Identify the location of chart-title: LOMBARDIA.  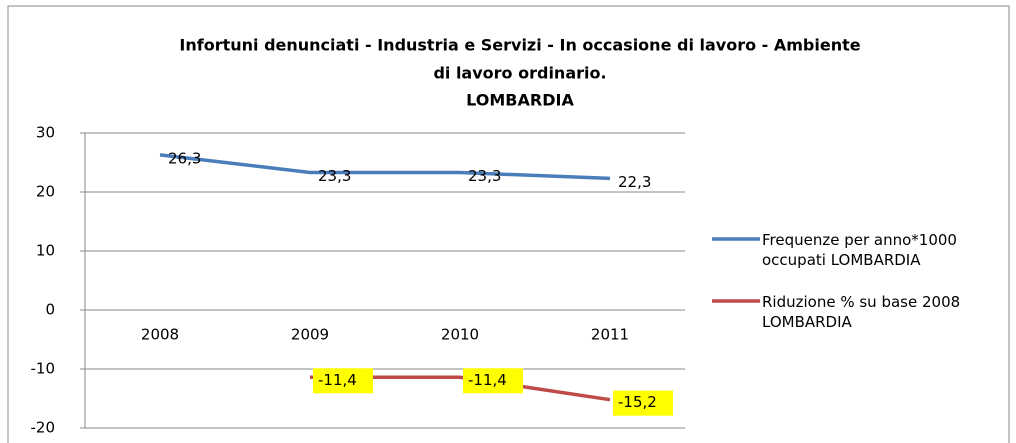
(520, 100).